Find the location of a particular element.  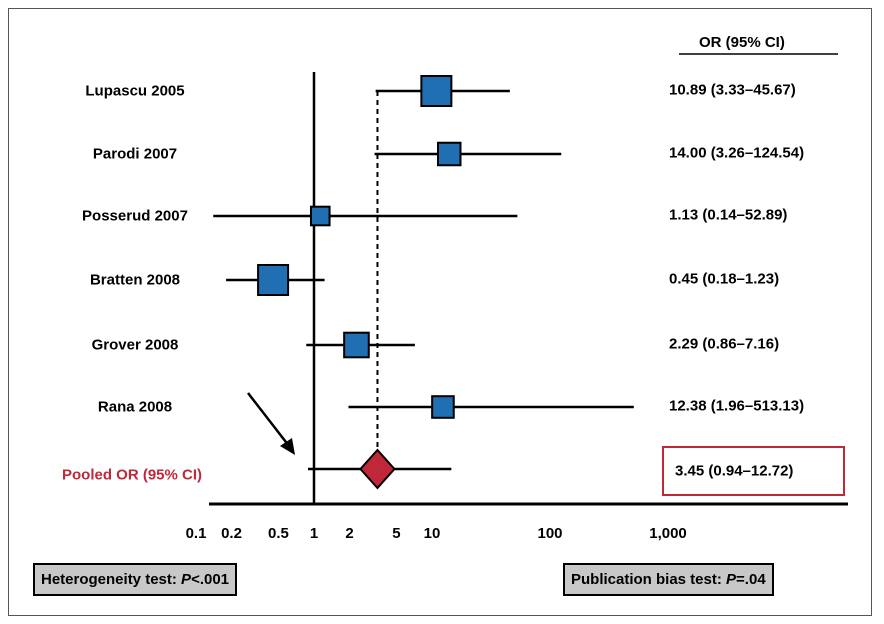

x-tick-label: 1 is located at coordinates (314, 533).